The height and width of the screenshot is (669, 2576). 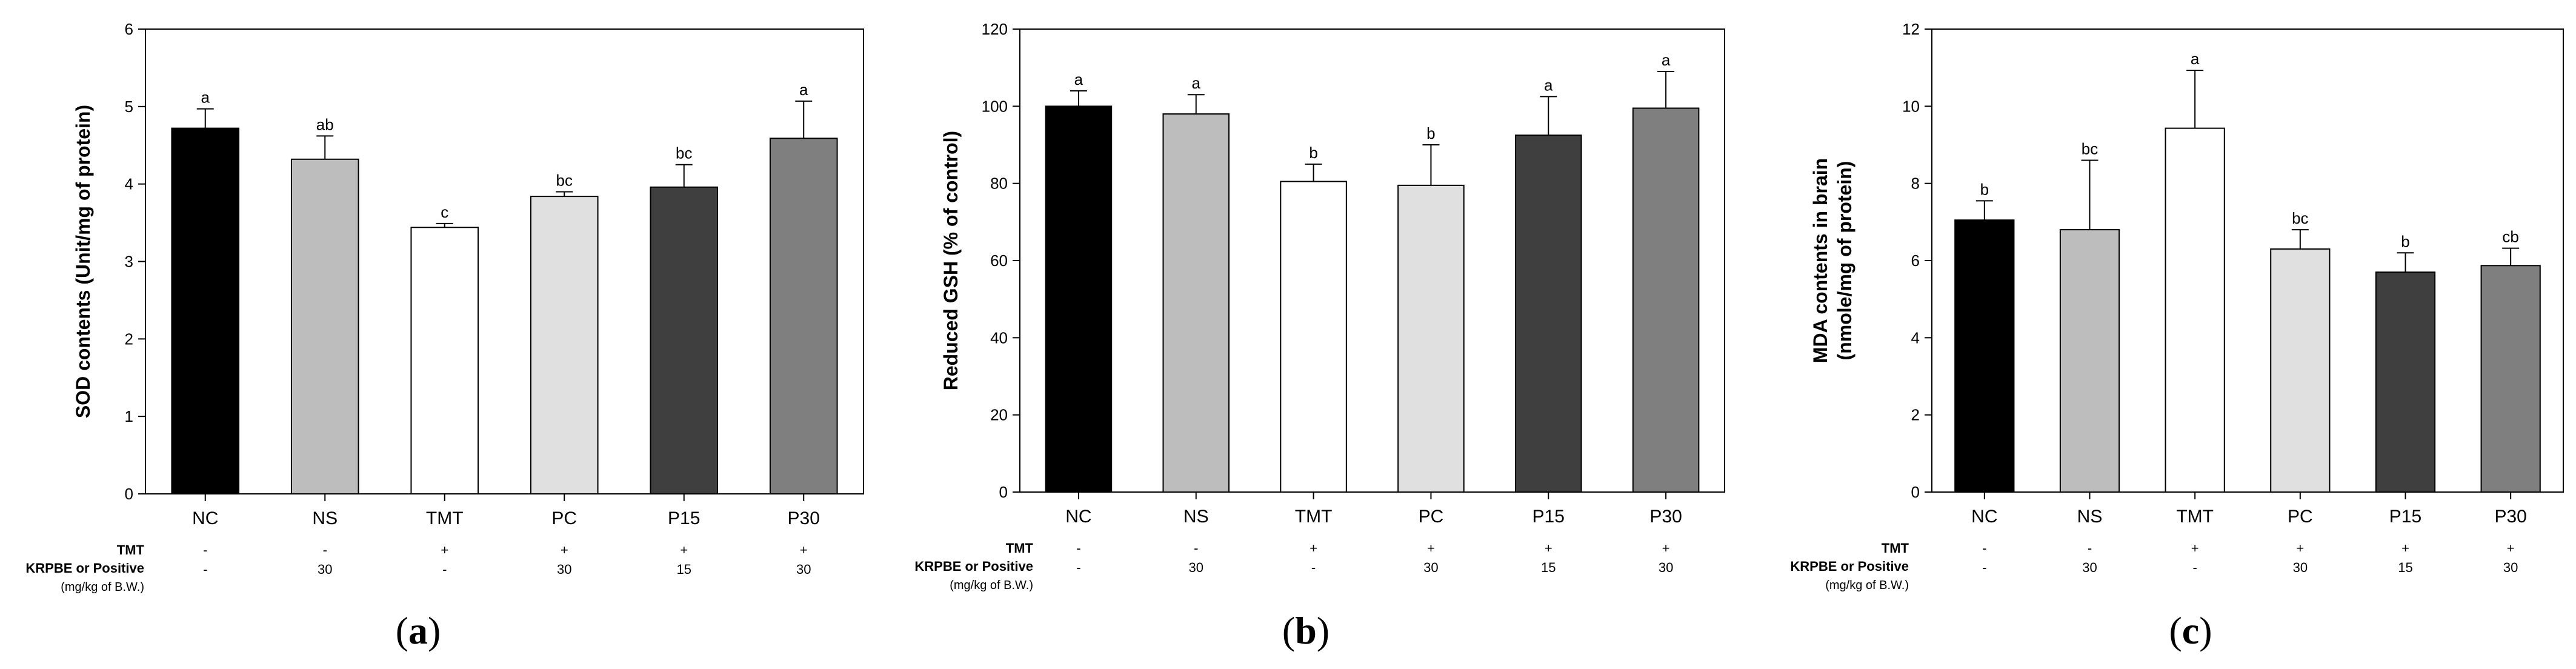 What do you see at coordinates (325, 124) in the screenshot?
I see `significance-label: ab` at bounding box center [325, 124].